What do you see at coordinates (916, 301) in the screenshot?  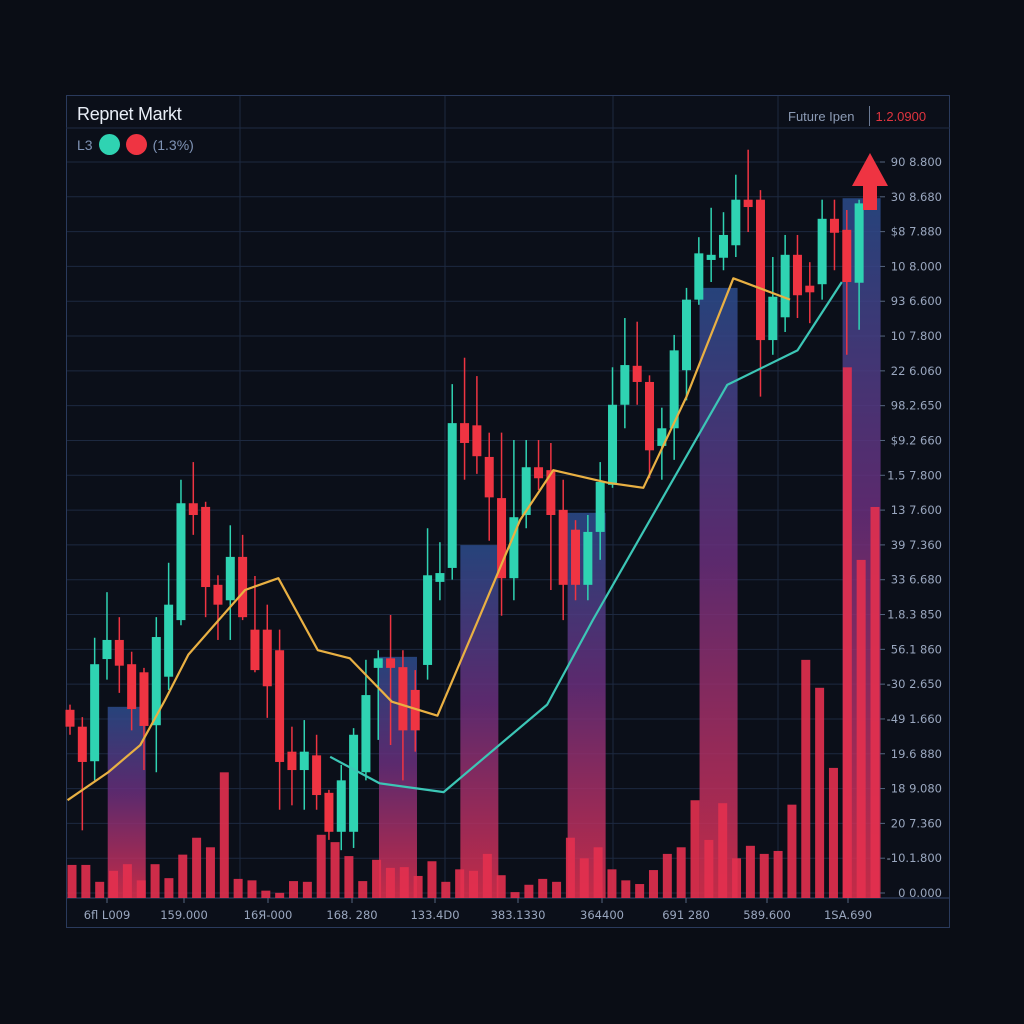 I see `y-tick-label: 93 6.600` at bounding box center [916, 301].